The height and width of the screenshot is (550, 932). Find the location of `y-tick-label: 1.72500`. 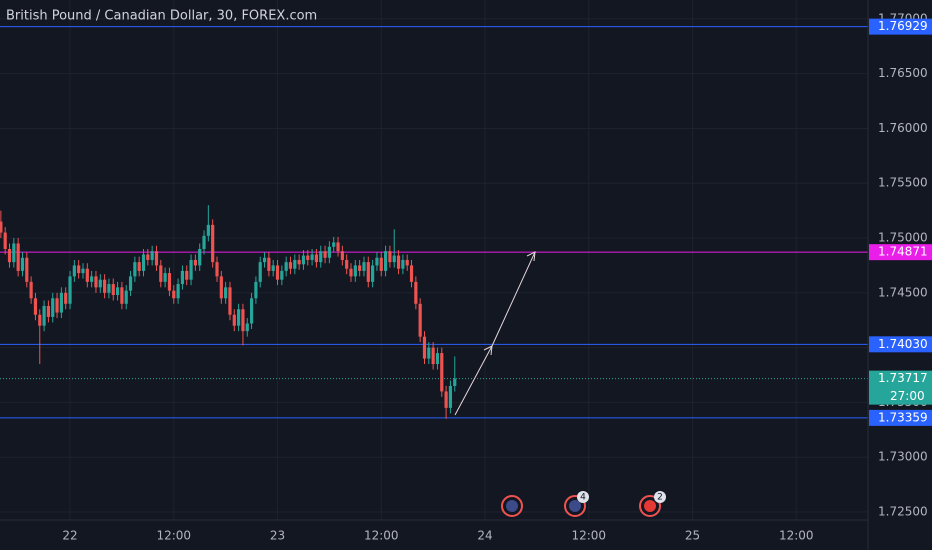

y-tick-label: 1.72500 is located at coordinates (903, 512).